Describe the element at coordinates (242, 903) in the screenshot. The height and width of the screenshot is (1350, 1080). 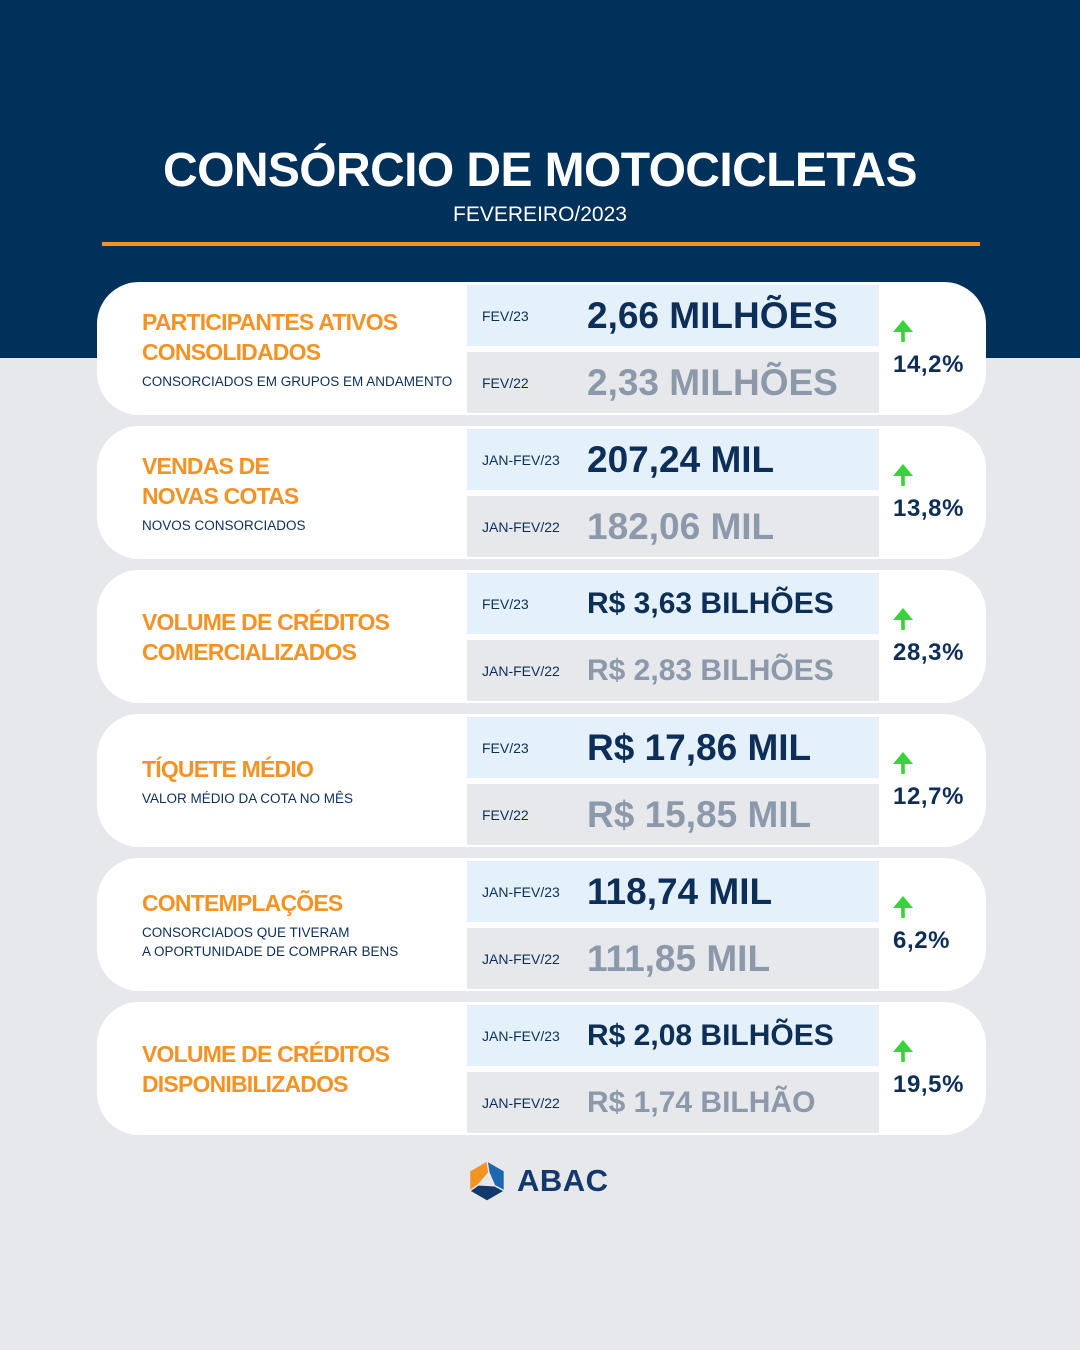
I see `card-title-line: CONTEMPLAÇÕES` at that location.